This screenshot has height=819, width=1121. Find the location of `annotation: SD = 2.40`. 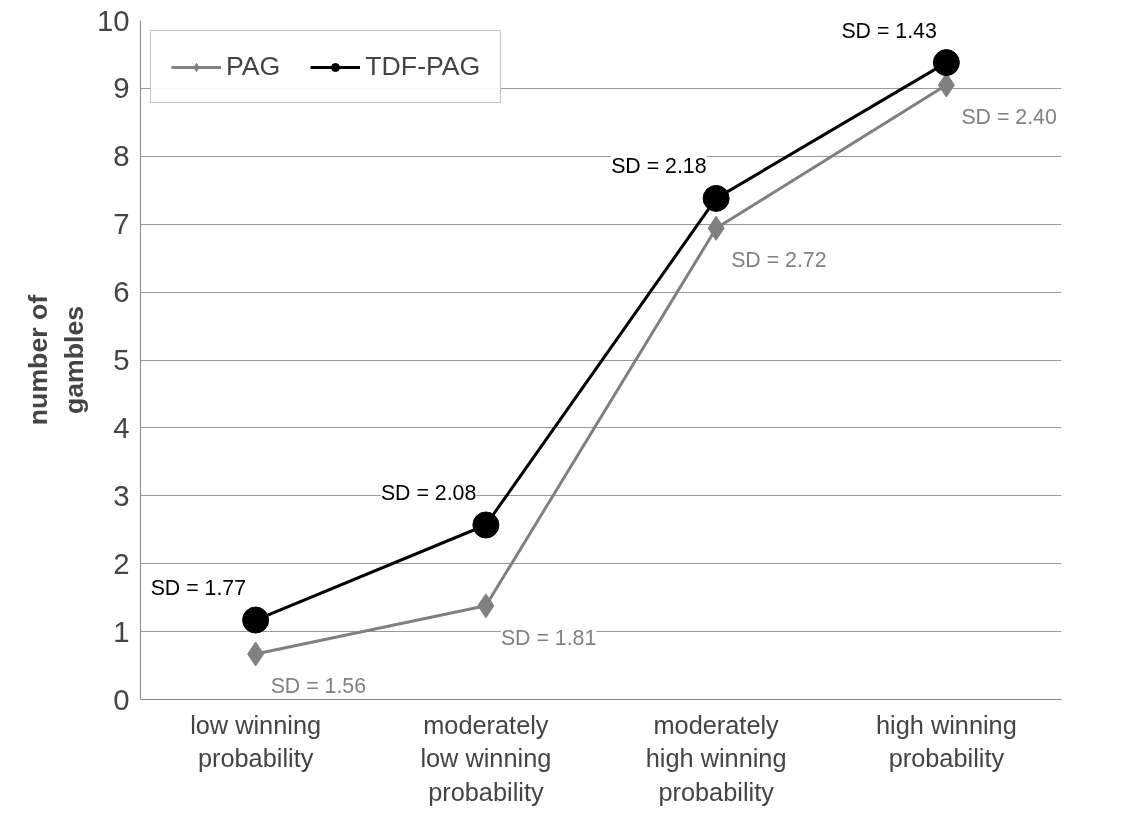

annotation: SD = 2.40 is located at coordinates (1009, 117).